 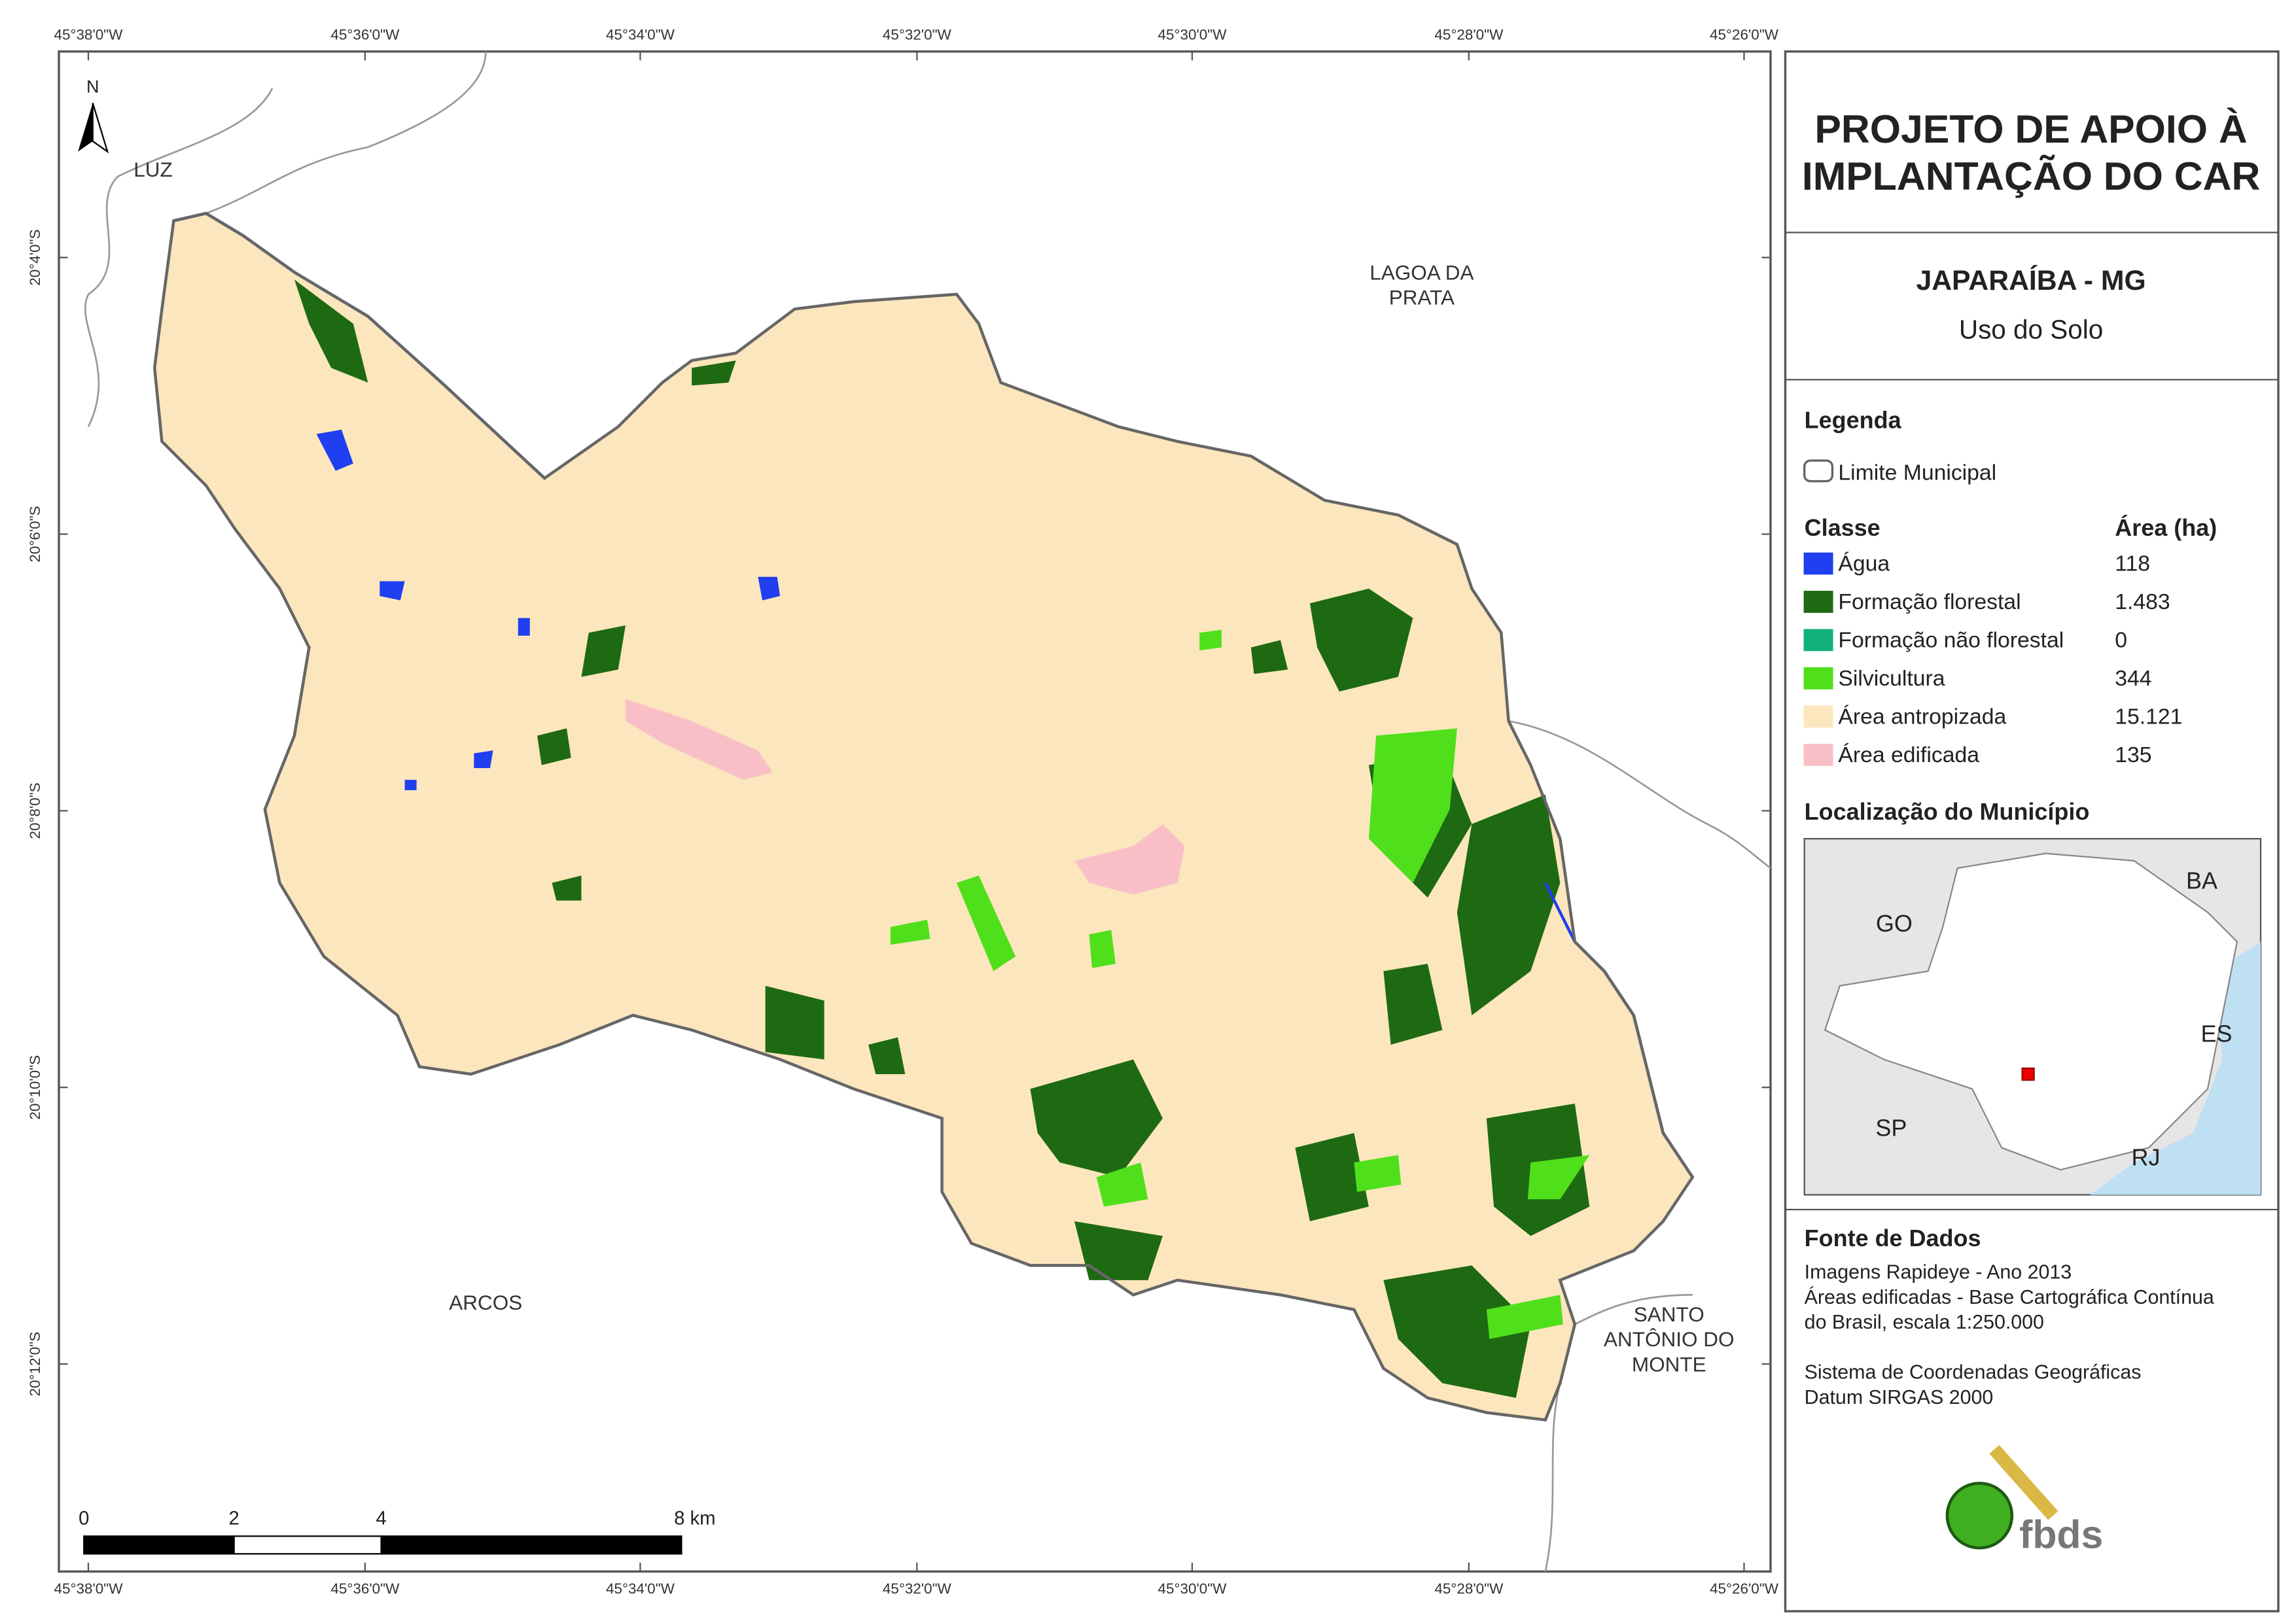 I want to click on state-label: SP, so click(x=1891, y=1128).